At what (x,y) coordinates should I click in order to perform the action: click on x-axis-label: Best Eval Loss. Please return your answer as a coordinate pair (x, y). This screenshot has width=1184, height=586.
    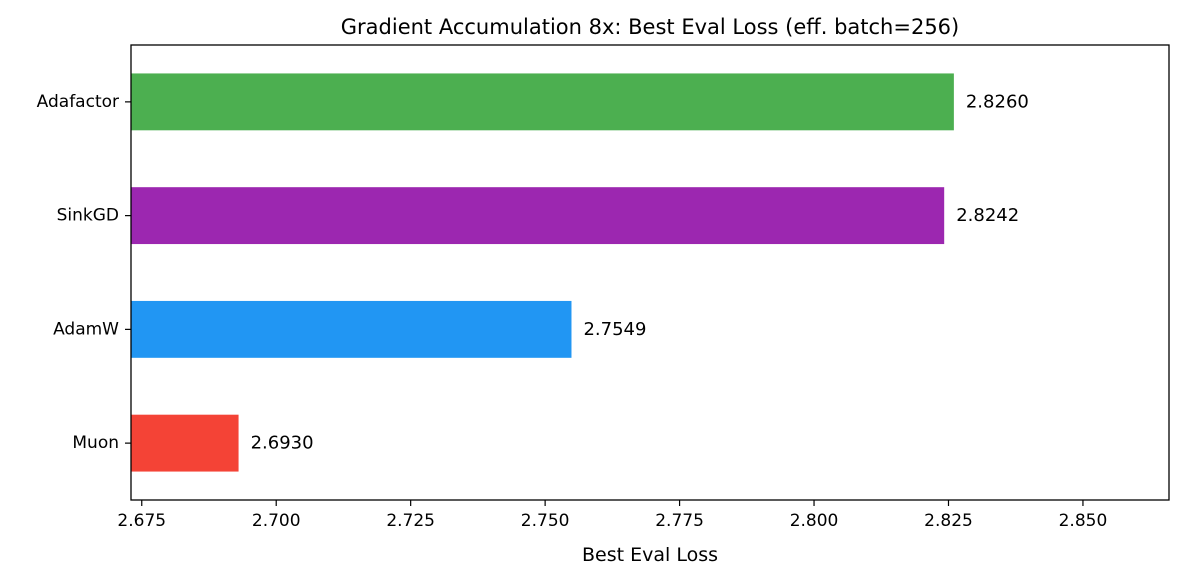
    Looking at the image, I should click on (650, 555).